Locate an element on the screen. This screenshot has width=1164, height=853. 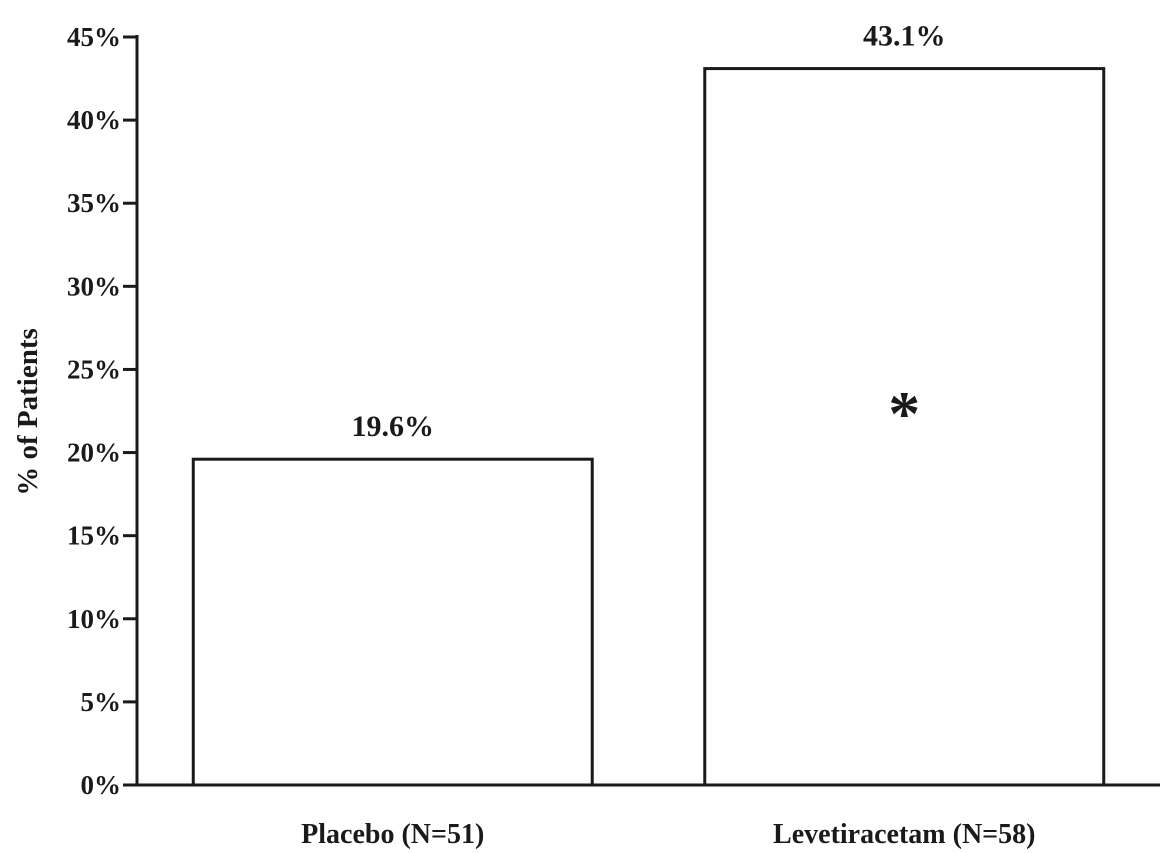
y-tick-label: 5% is located at coordinates (101, 702).